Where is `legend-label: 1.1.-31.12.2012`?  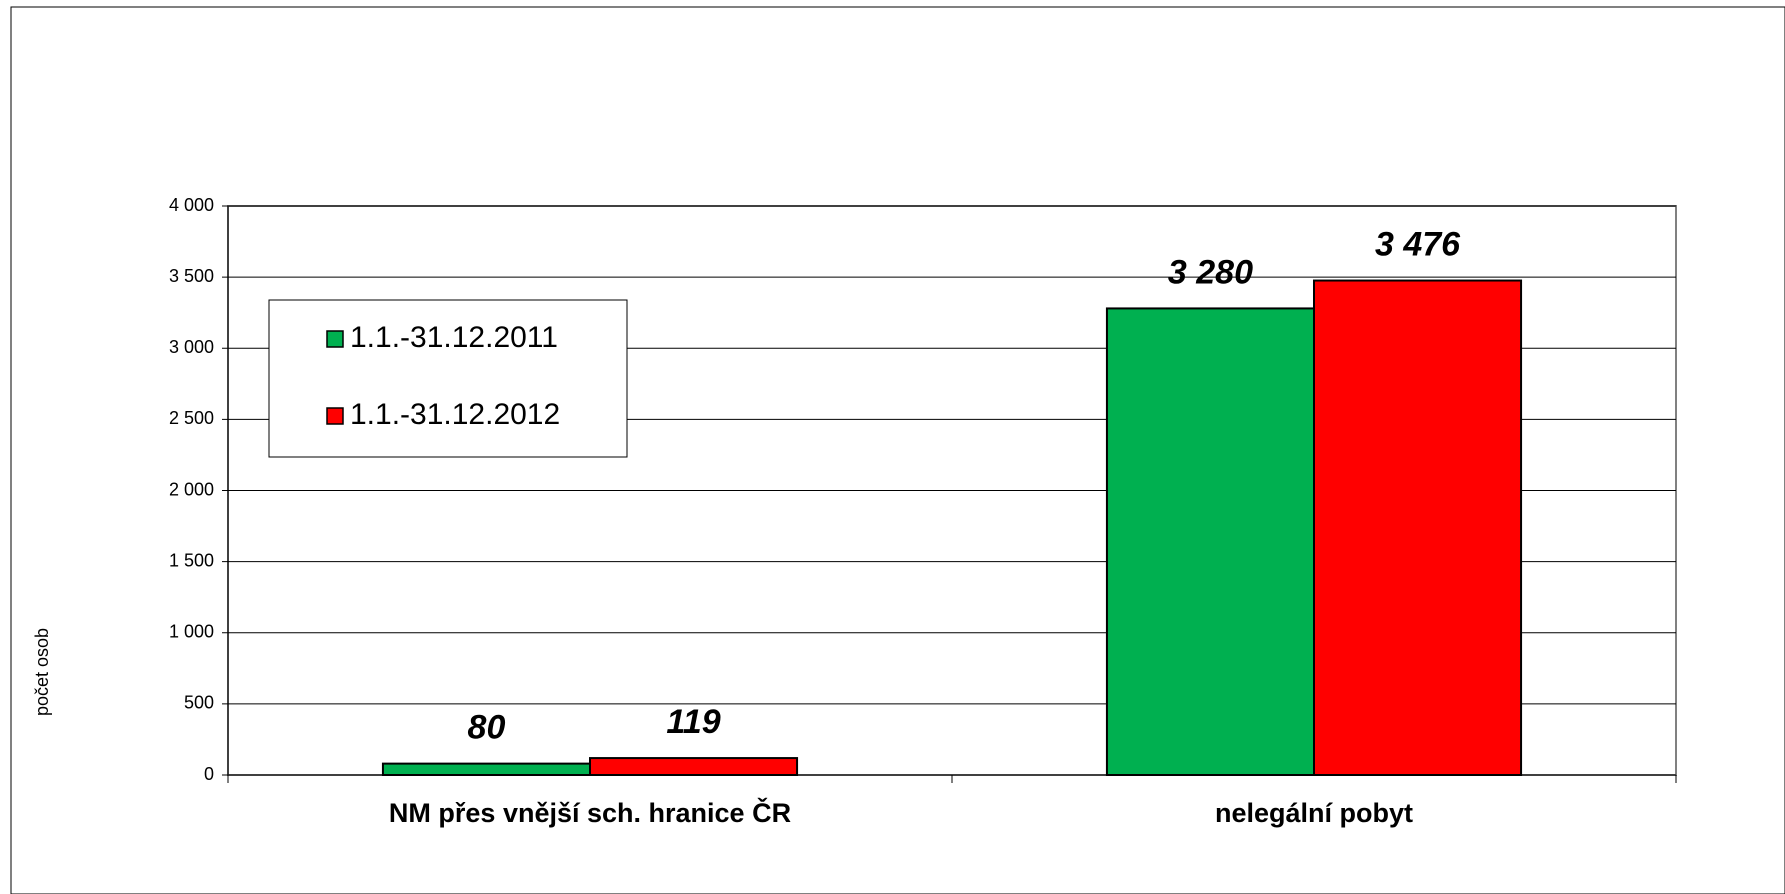 legend-label: 1.1.-31.12.2012 is located at coordinates (455, 414).